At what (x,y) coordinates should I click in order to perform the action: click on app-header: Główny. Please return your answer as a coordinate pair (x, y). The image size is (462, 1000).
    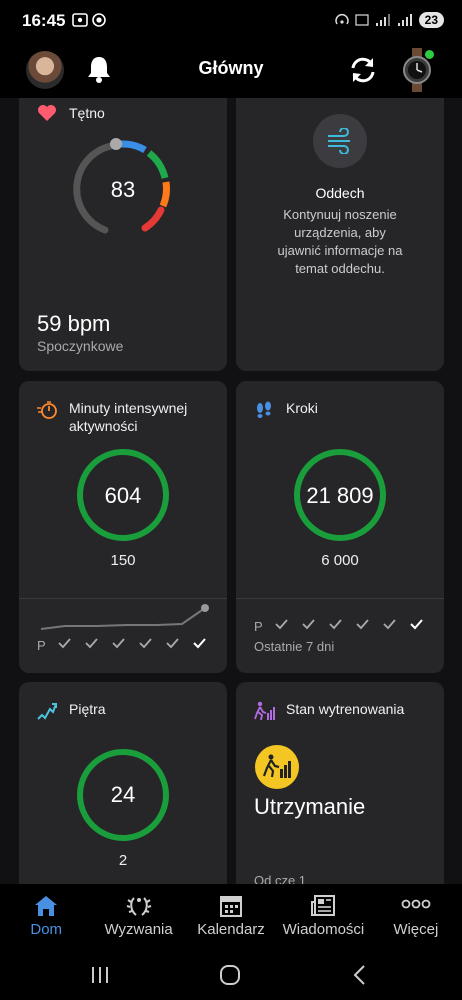
    Looking at the image, I should click on (231, 70).